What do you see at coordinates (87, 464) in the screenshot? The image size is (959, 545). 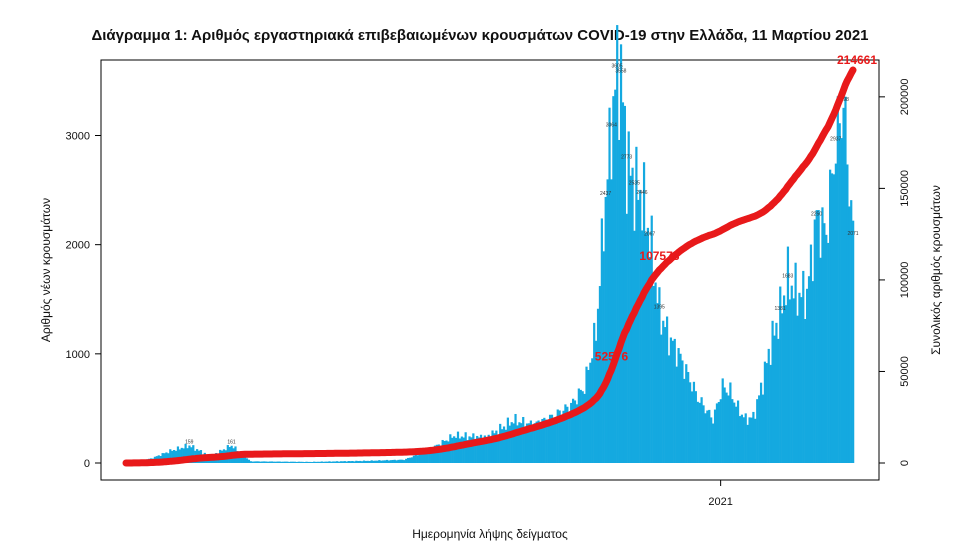 I see `left-tick-label: 0` at bounding box center [87, 464].